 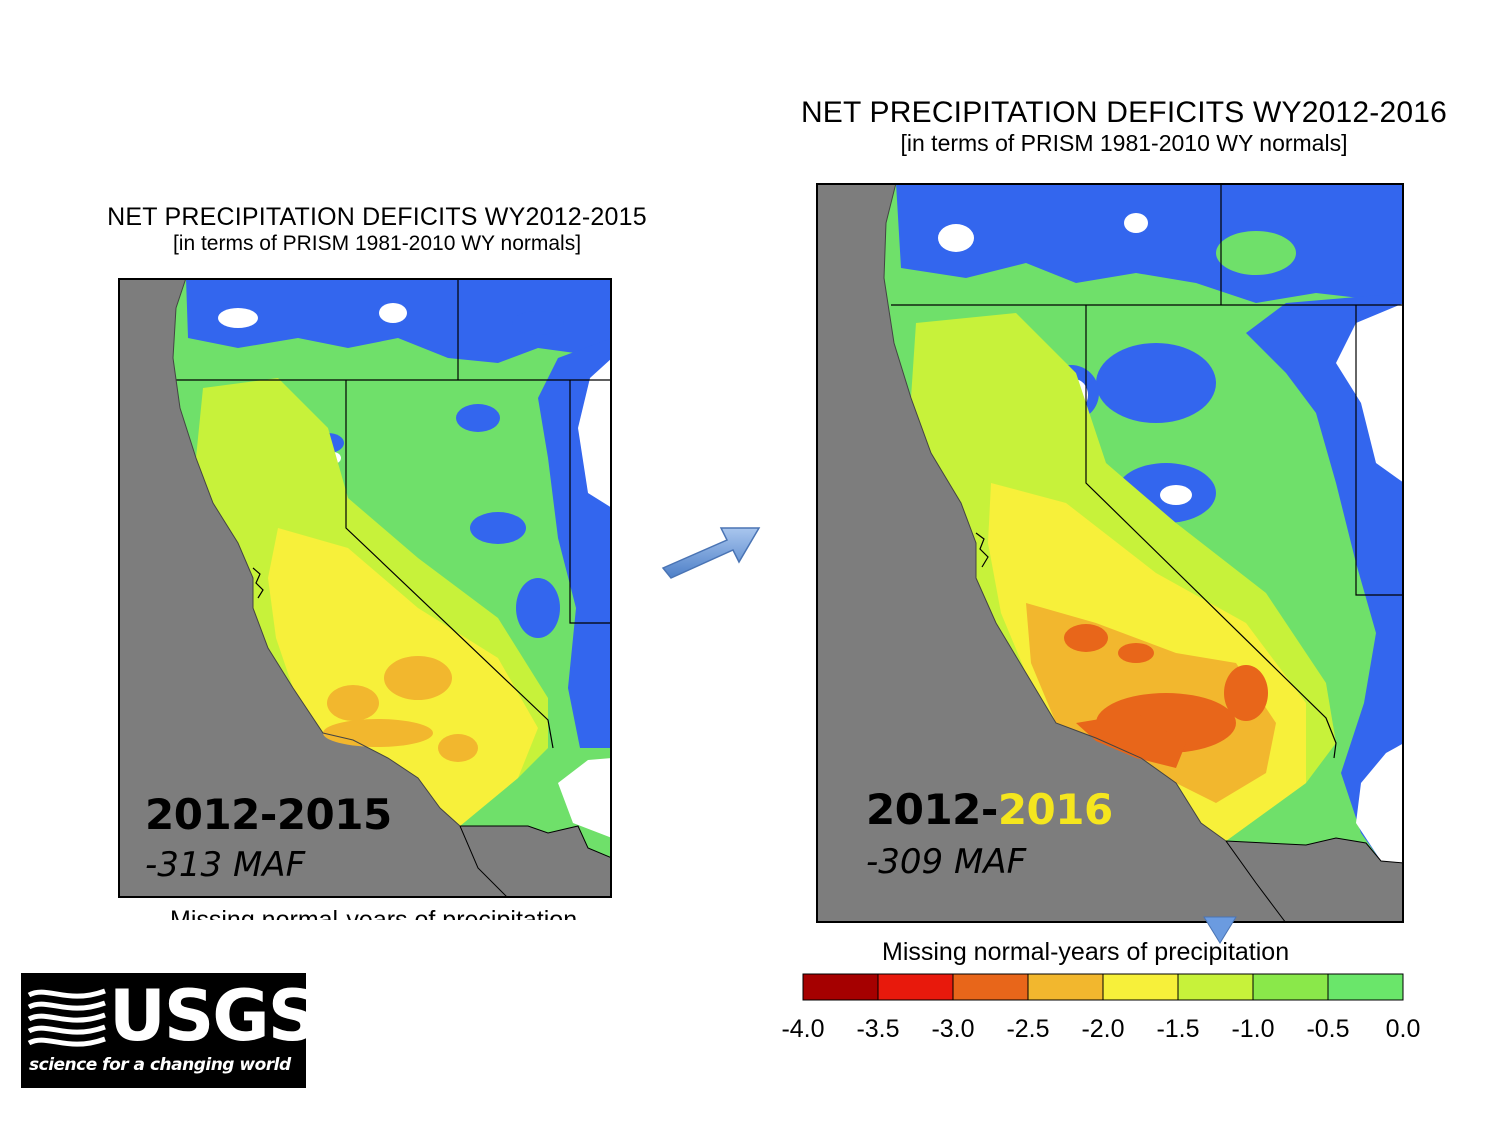 What do you see at coordinates (225, 865) in the screenshot?
I see `left-deficit-label: -313 MAF` at bounding box center [225, 865].